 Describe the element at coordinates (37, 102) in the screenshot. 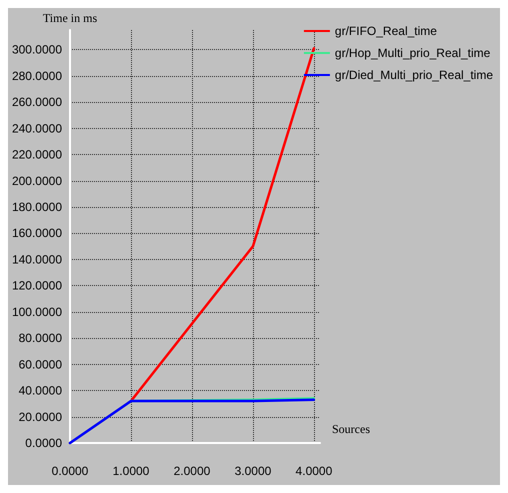

I see `y-tick-label: 260.0000` at that location.